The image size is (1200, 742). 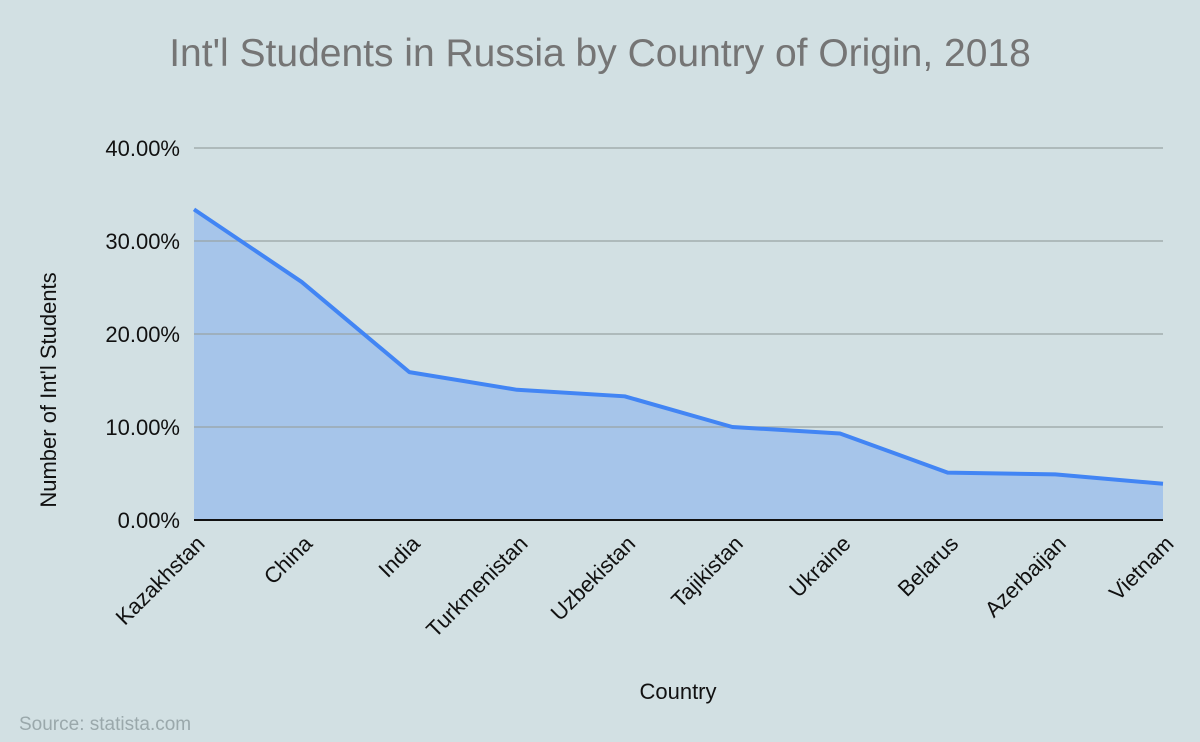 I want to click on x-tick-label: China, so click(x=288, y=559).